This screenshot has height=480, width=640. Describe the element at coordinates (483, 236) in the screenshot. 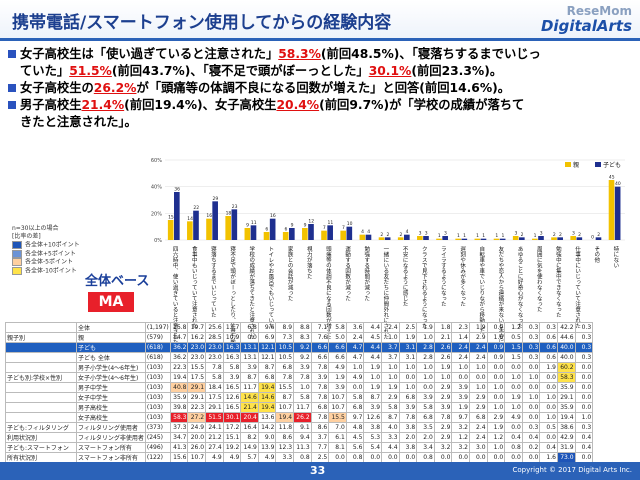

I see `bar-value-label: 1` at that location.